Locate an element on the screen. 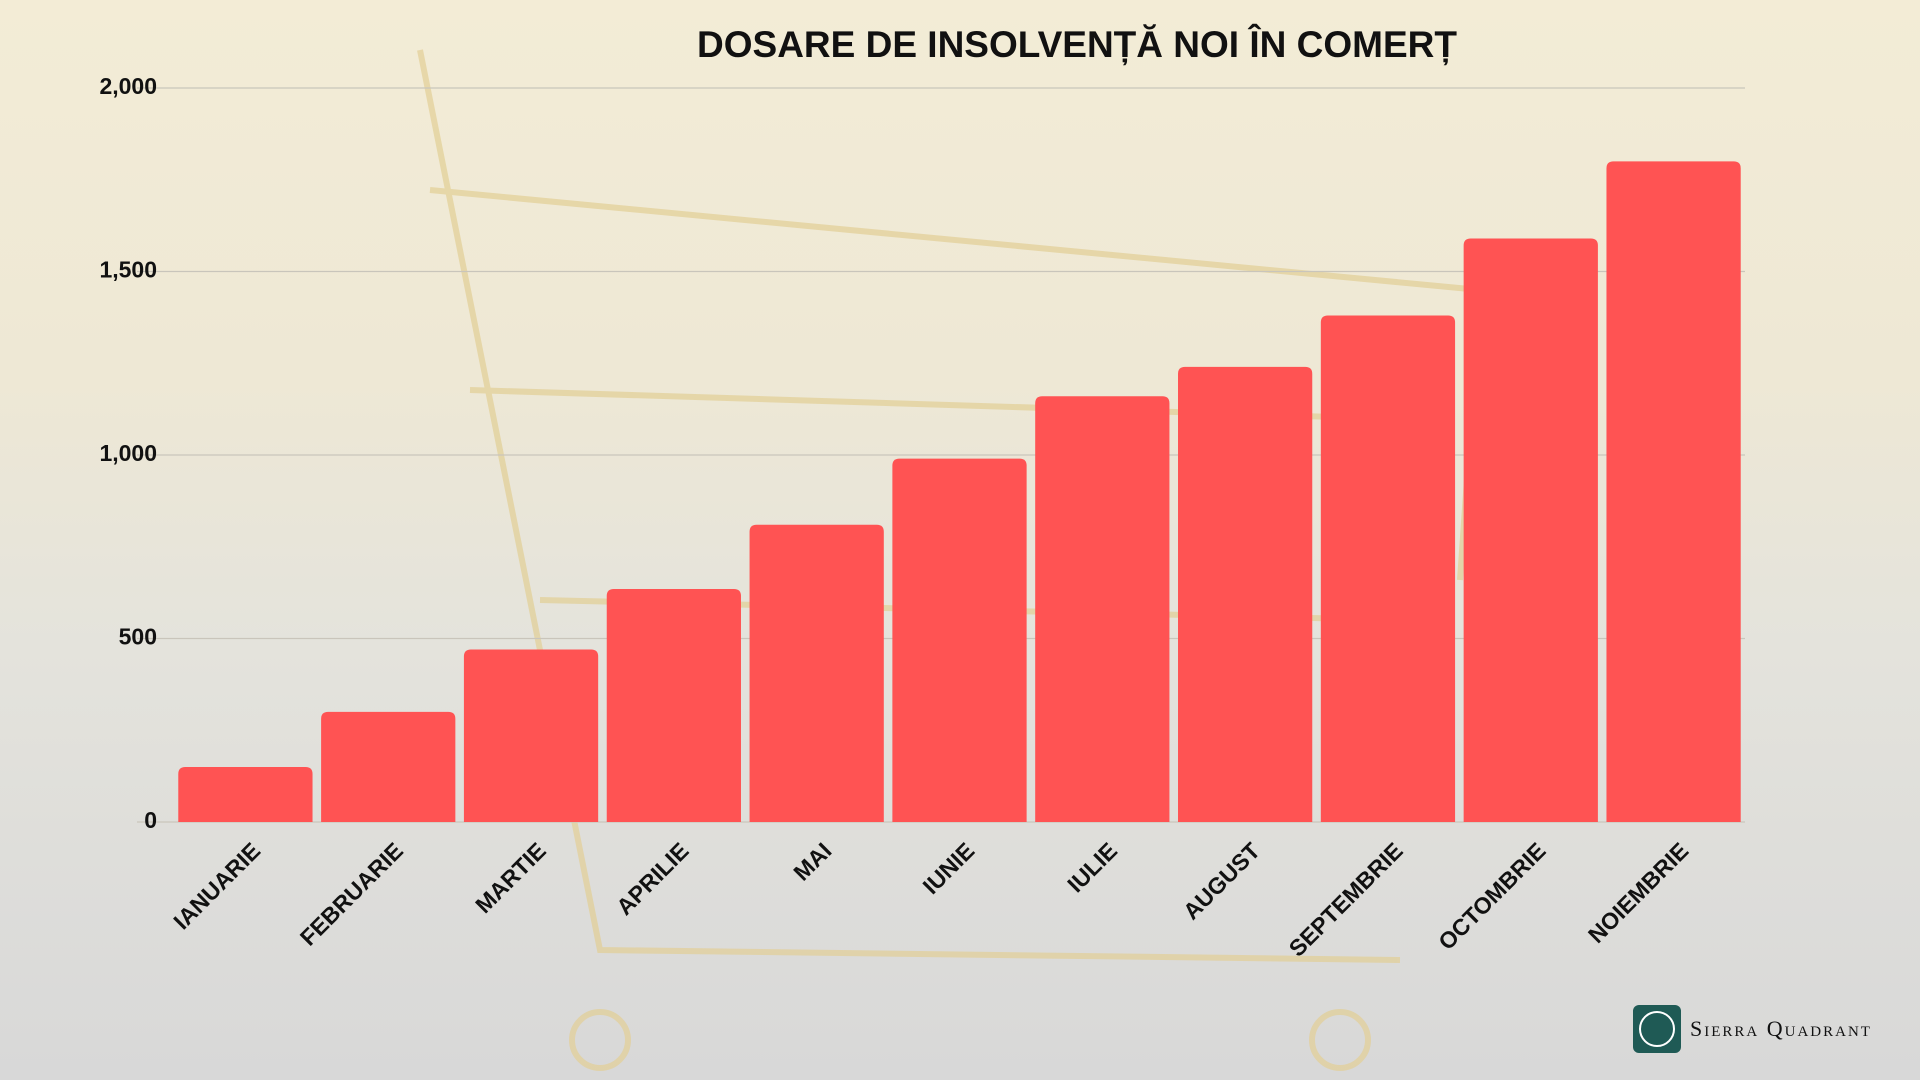 The image size is (1920, 1080). brand-name: Sierra Quadrant is located at coordinates (1781, 1028).